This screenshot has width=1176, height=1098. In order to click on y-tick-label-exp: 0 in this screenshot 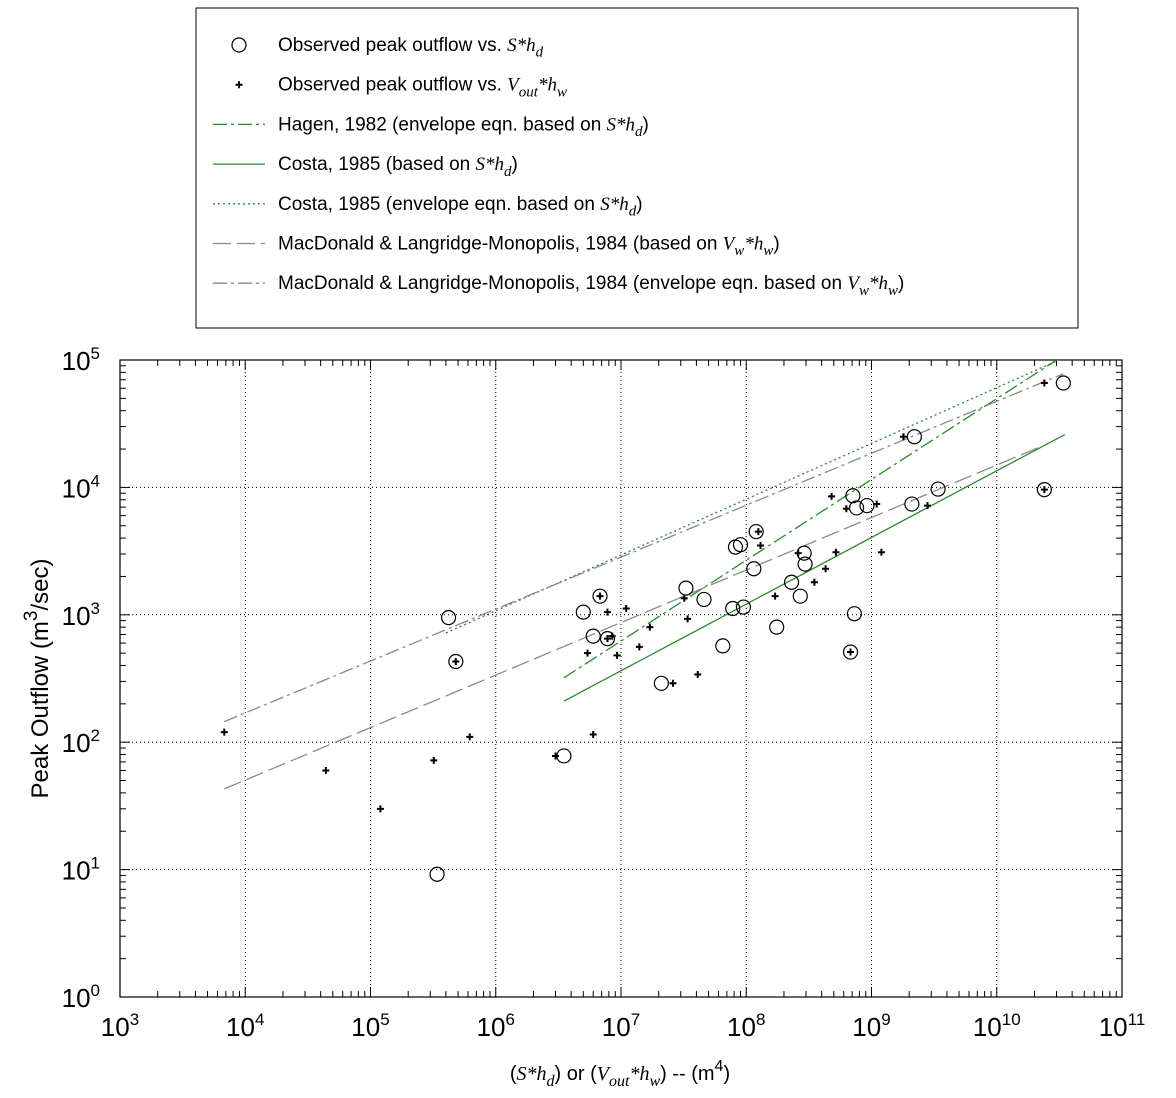, I will do `click(95, 990)`.